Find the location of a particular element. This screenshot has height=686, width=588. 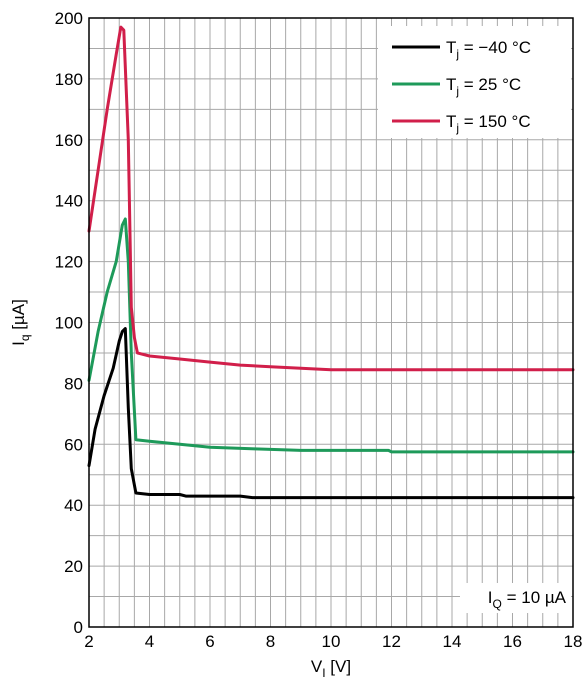

y-tick-label: 140 is located at coordinates (69, 201).